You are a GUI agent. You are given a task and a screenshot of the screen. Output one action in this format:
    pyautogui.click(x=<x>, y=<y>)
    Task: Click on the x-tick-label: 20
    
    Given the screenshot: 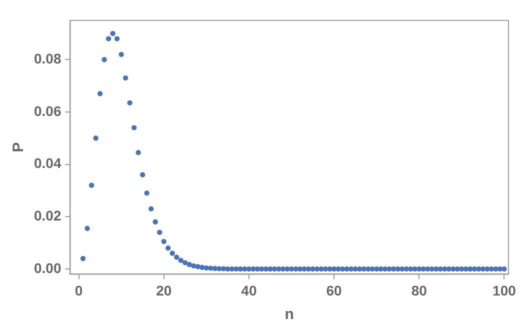 What is the action you would take?
    pyautogui.click(x=164, y=290)
    